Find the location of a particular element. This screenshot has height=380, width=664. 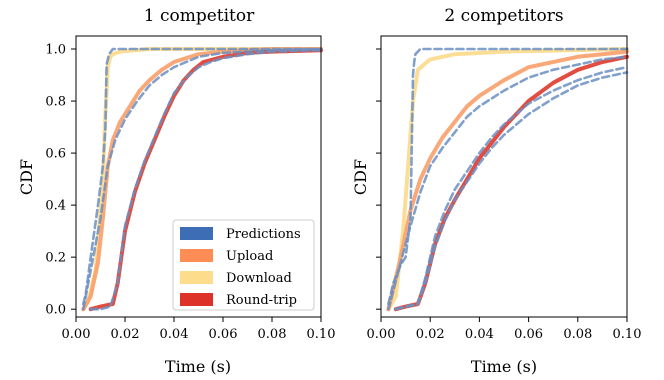

legend-item: Download is located at coordinates (236, 278).